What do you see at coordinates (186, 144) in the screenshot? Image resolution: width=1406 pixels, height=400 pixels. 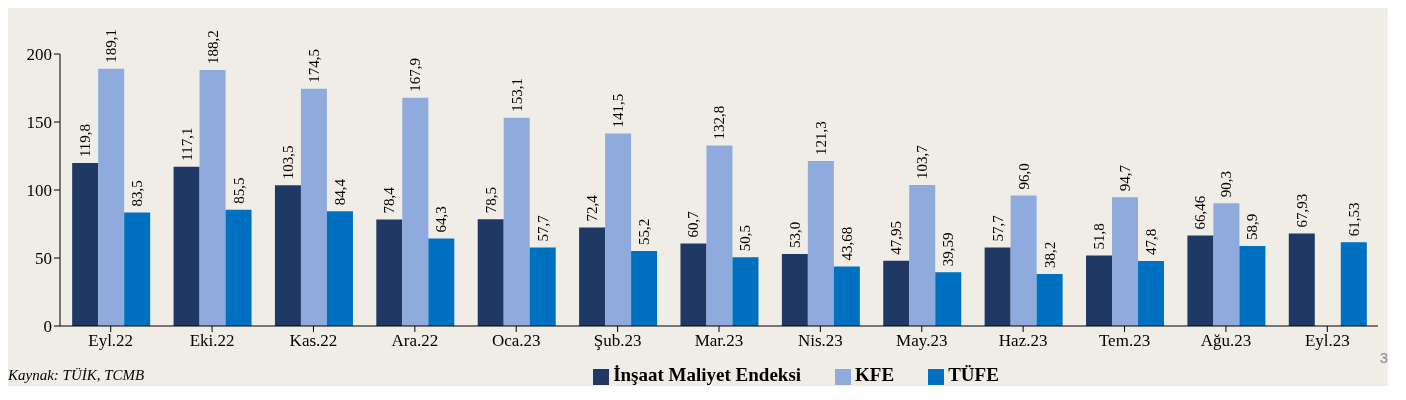 I see `data-label: 117,1` at bounding box center [186, 144].